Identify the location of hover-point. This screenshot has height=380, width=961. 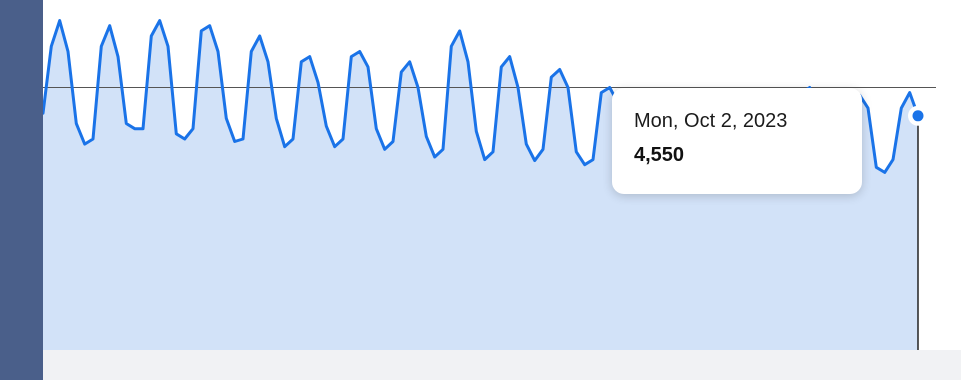
(918, 116).